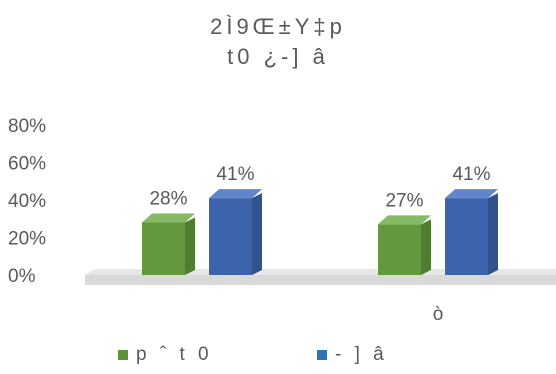 This screenshot has height=374, width=556. I want to click on y-tick-label: 60%, so click(27, 164).